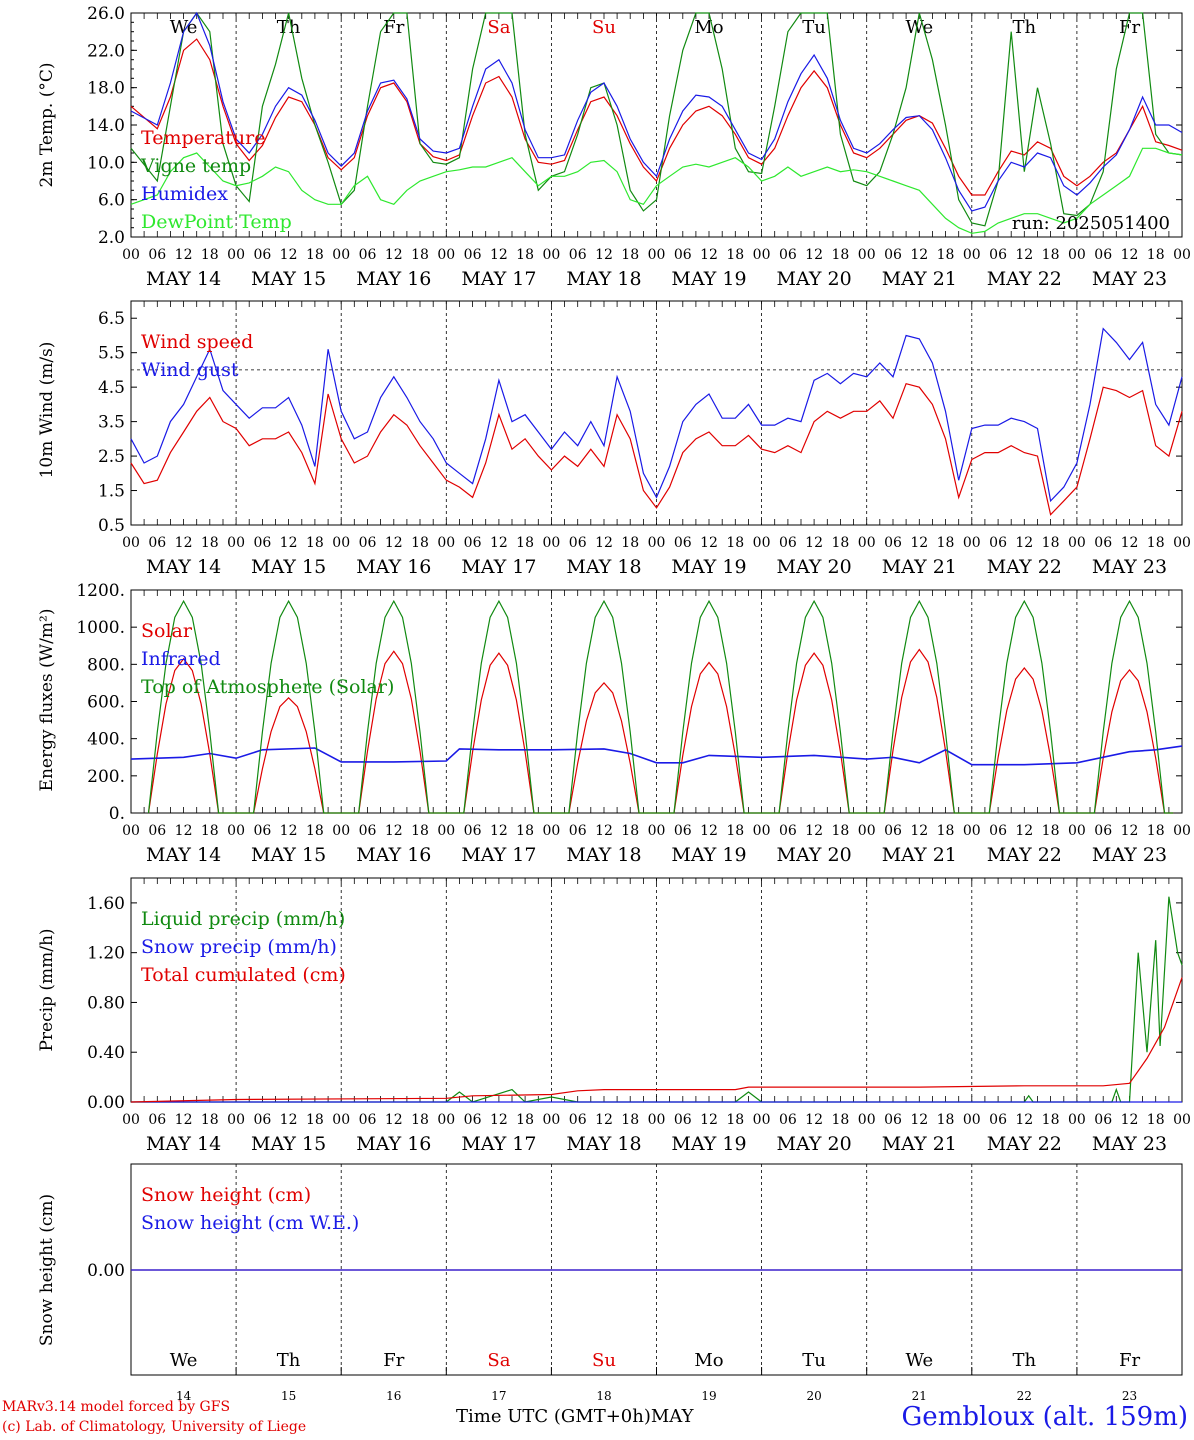 The height and width of the screenshot is (1440, 1194). What do you see at coordinates (393, 1360) in the screenshot?
I see `snow-weekday-label: Fr` at bounding box center [393, 1360].